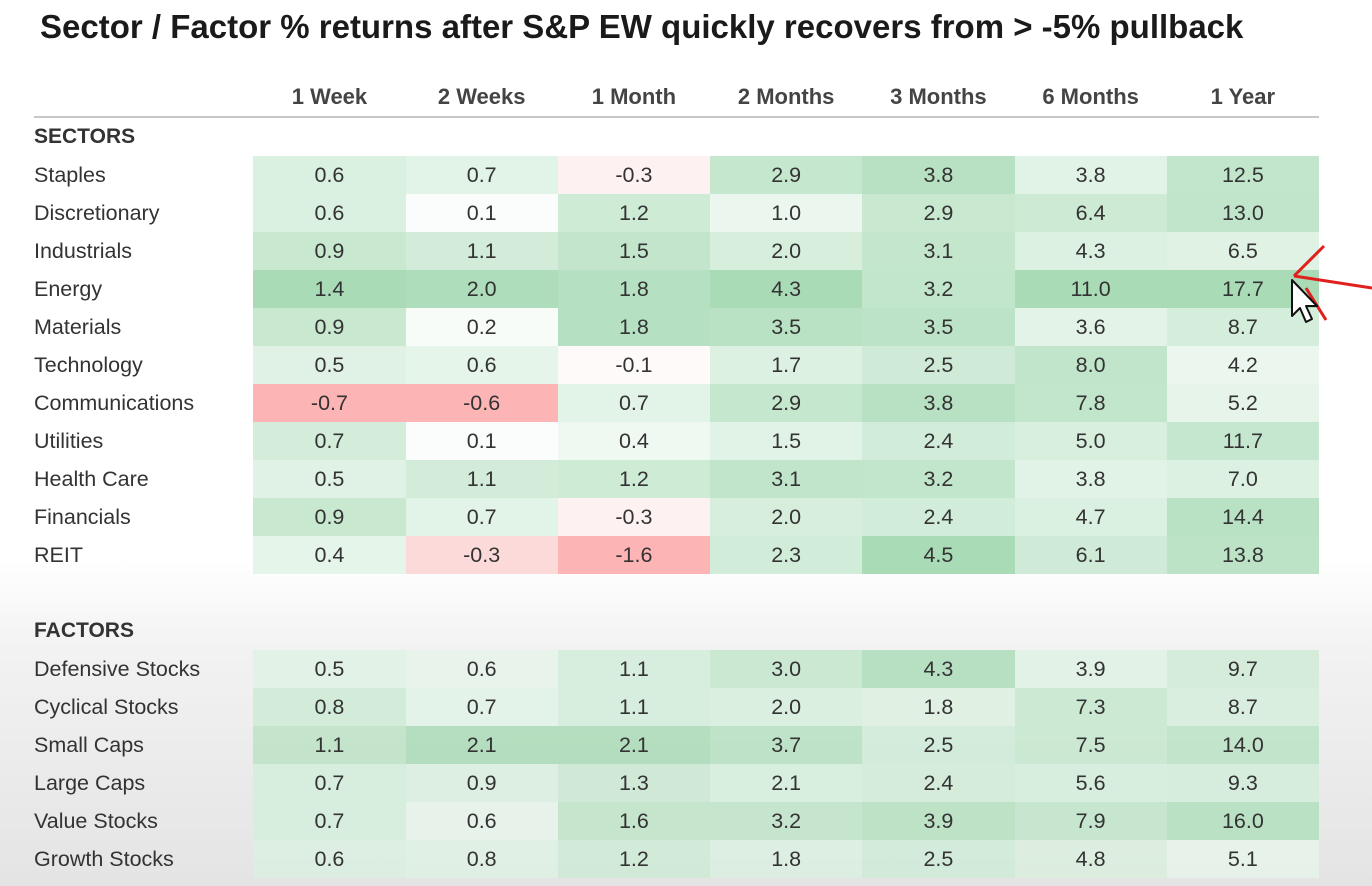 Image resolution: width=1372 pixels, height=886 pixels. What do you see at coordinates (634, 479) in the screenshot?
I see `heatmap-cell: 1.2` at bounding box center [634, 479].